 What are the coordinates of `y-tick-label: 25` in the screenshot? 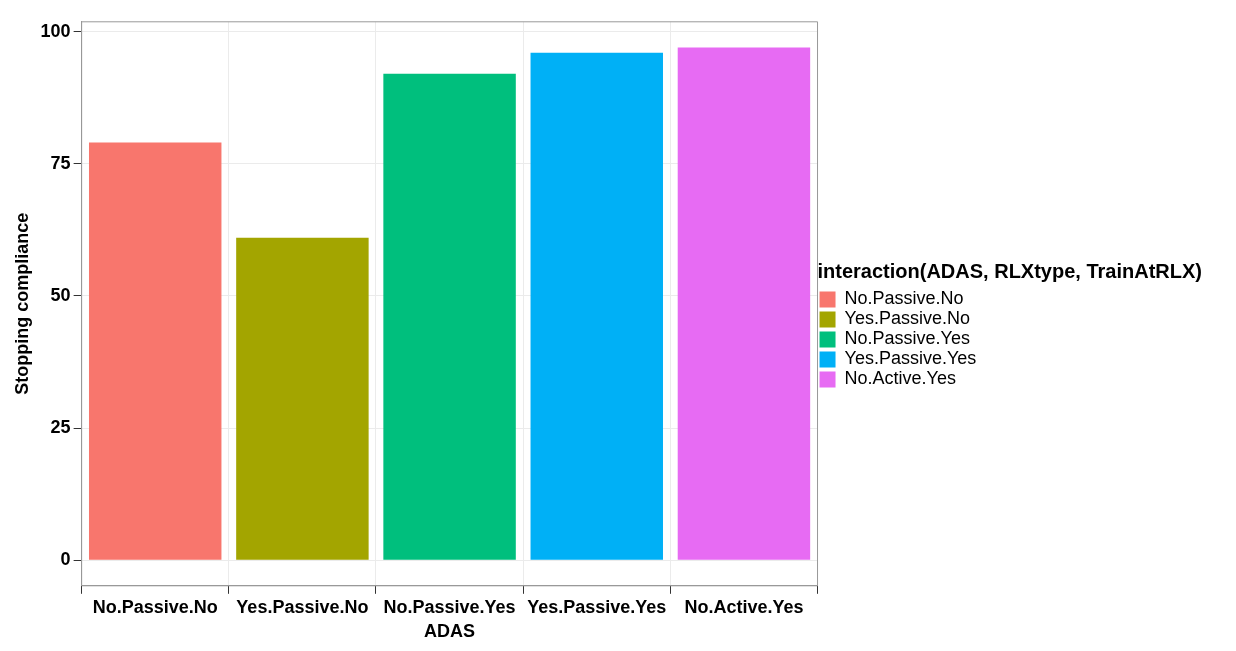 It's located at (60, 426).